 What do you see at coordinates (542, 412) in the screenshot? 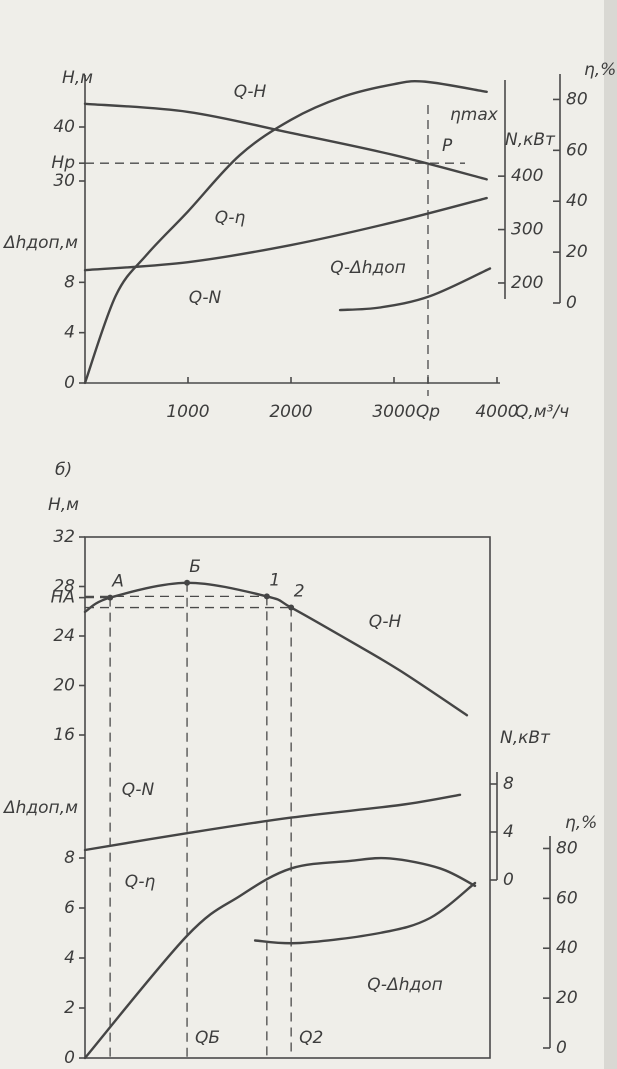
I see `x-axis-label: Q,м³/ч` at bounding box center [542, 412].